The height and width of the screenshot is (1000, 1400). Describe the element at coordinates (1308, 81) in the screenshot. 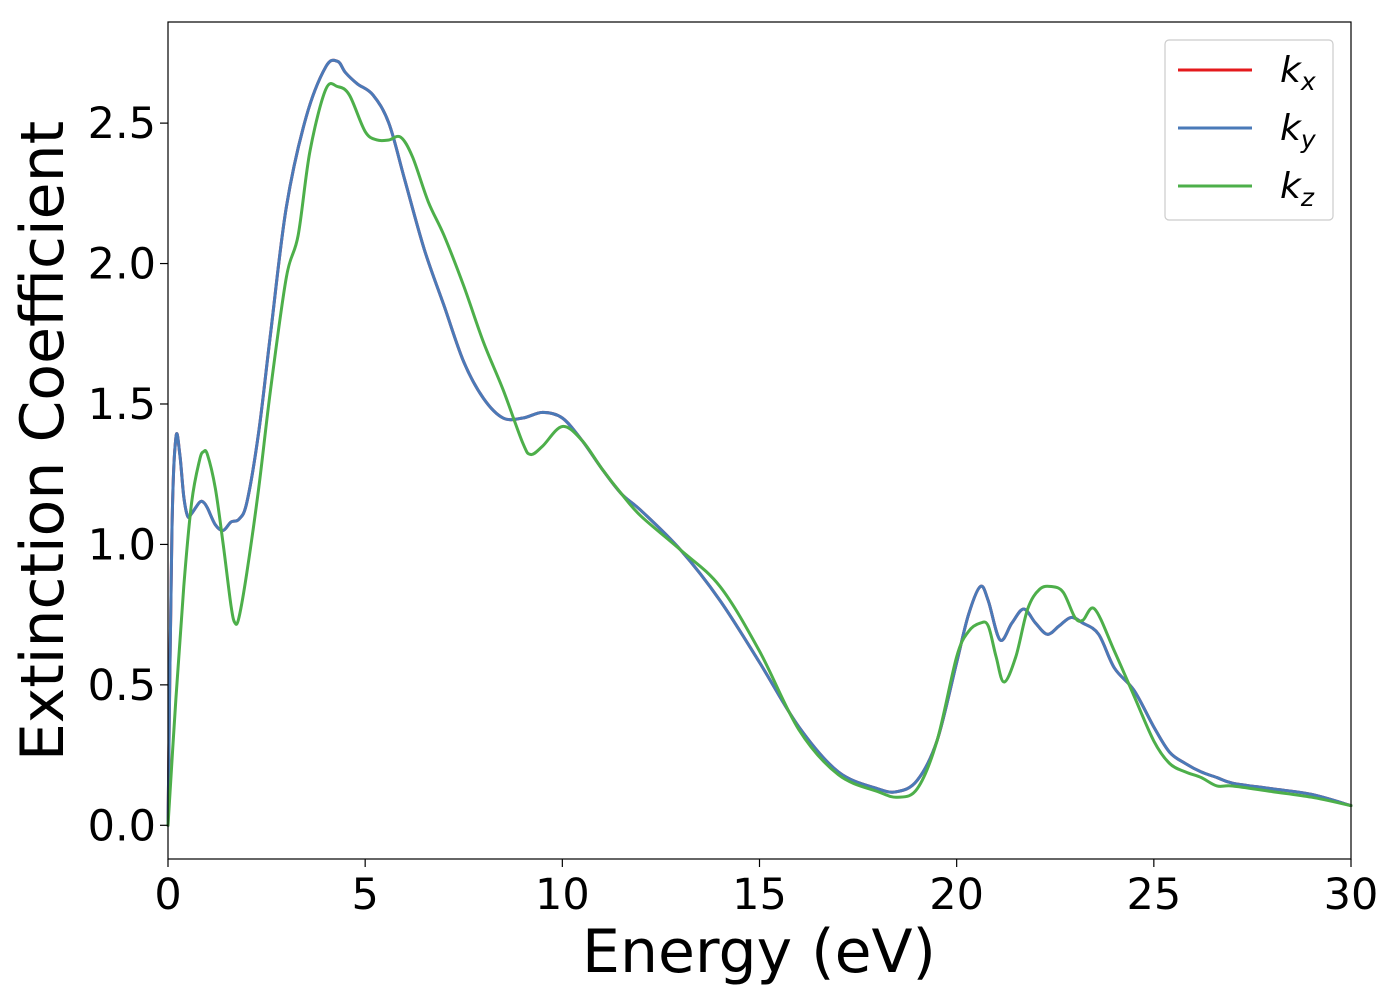

I see `legend-label-sub: x` at that location.